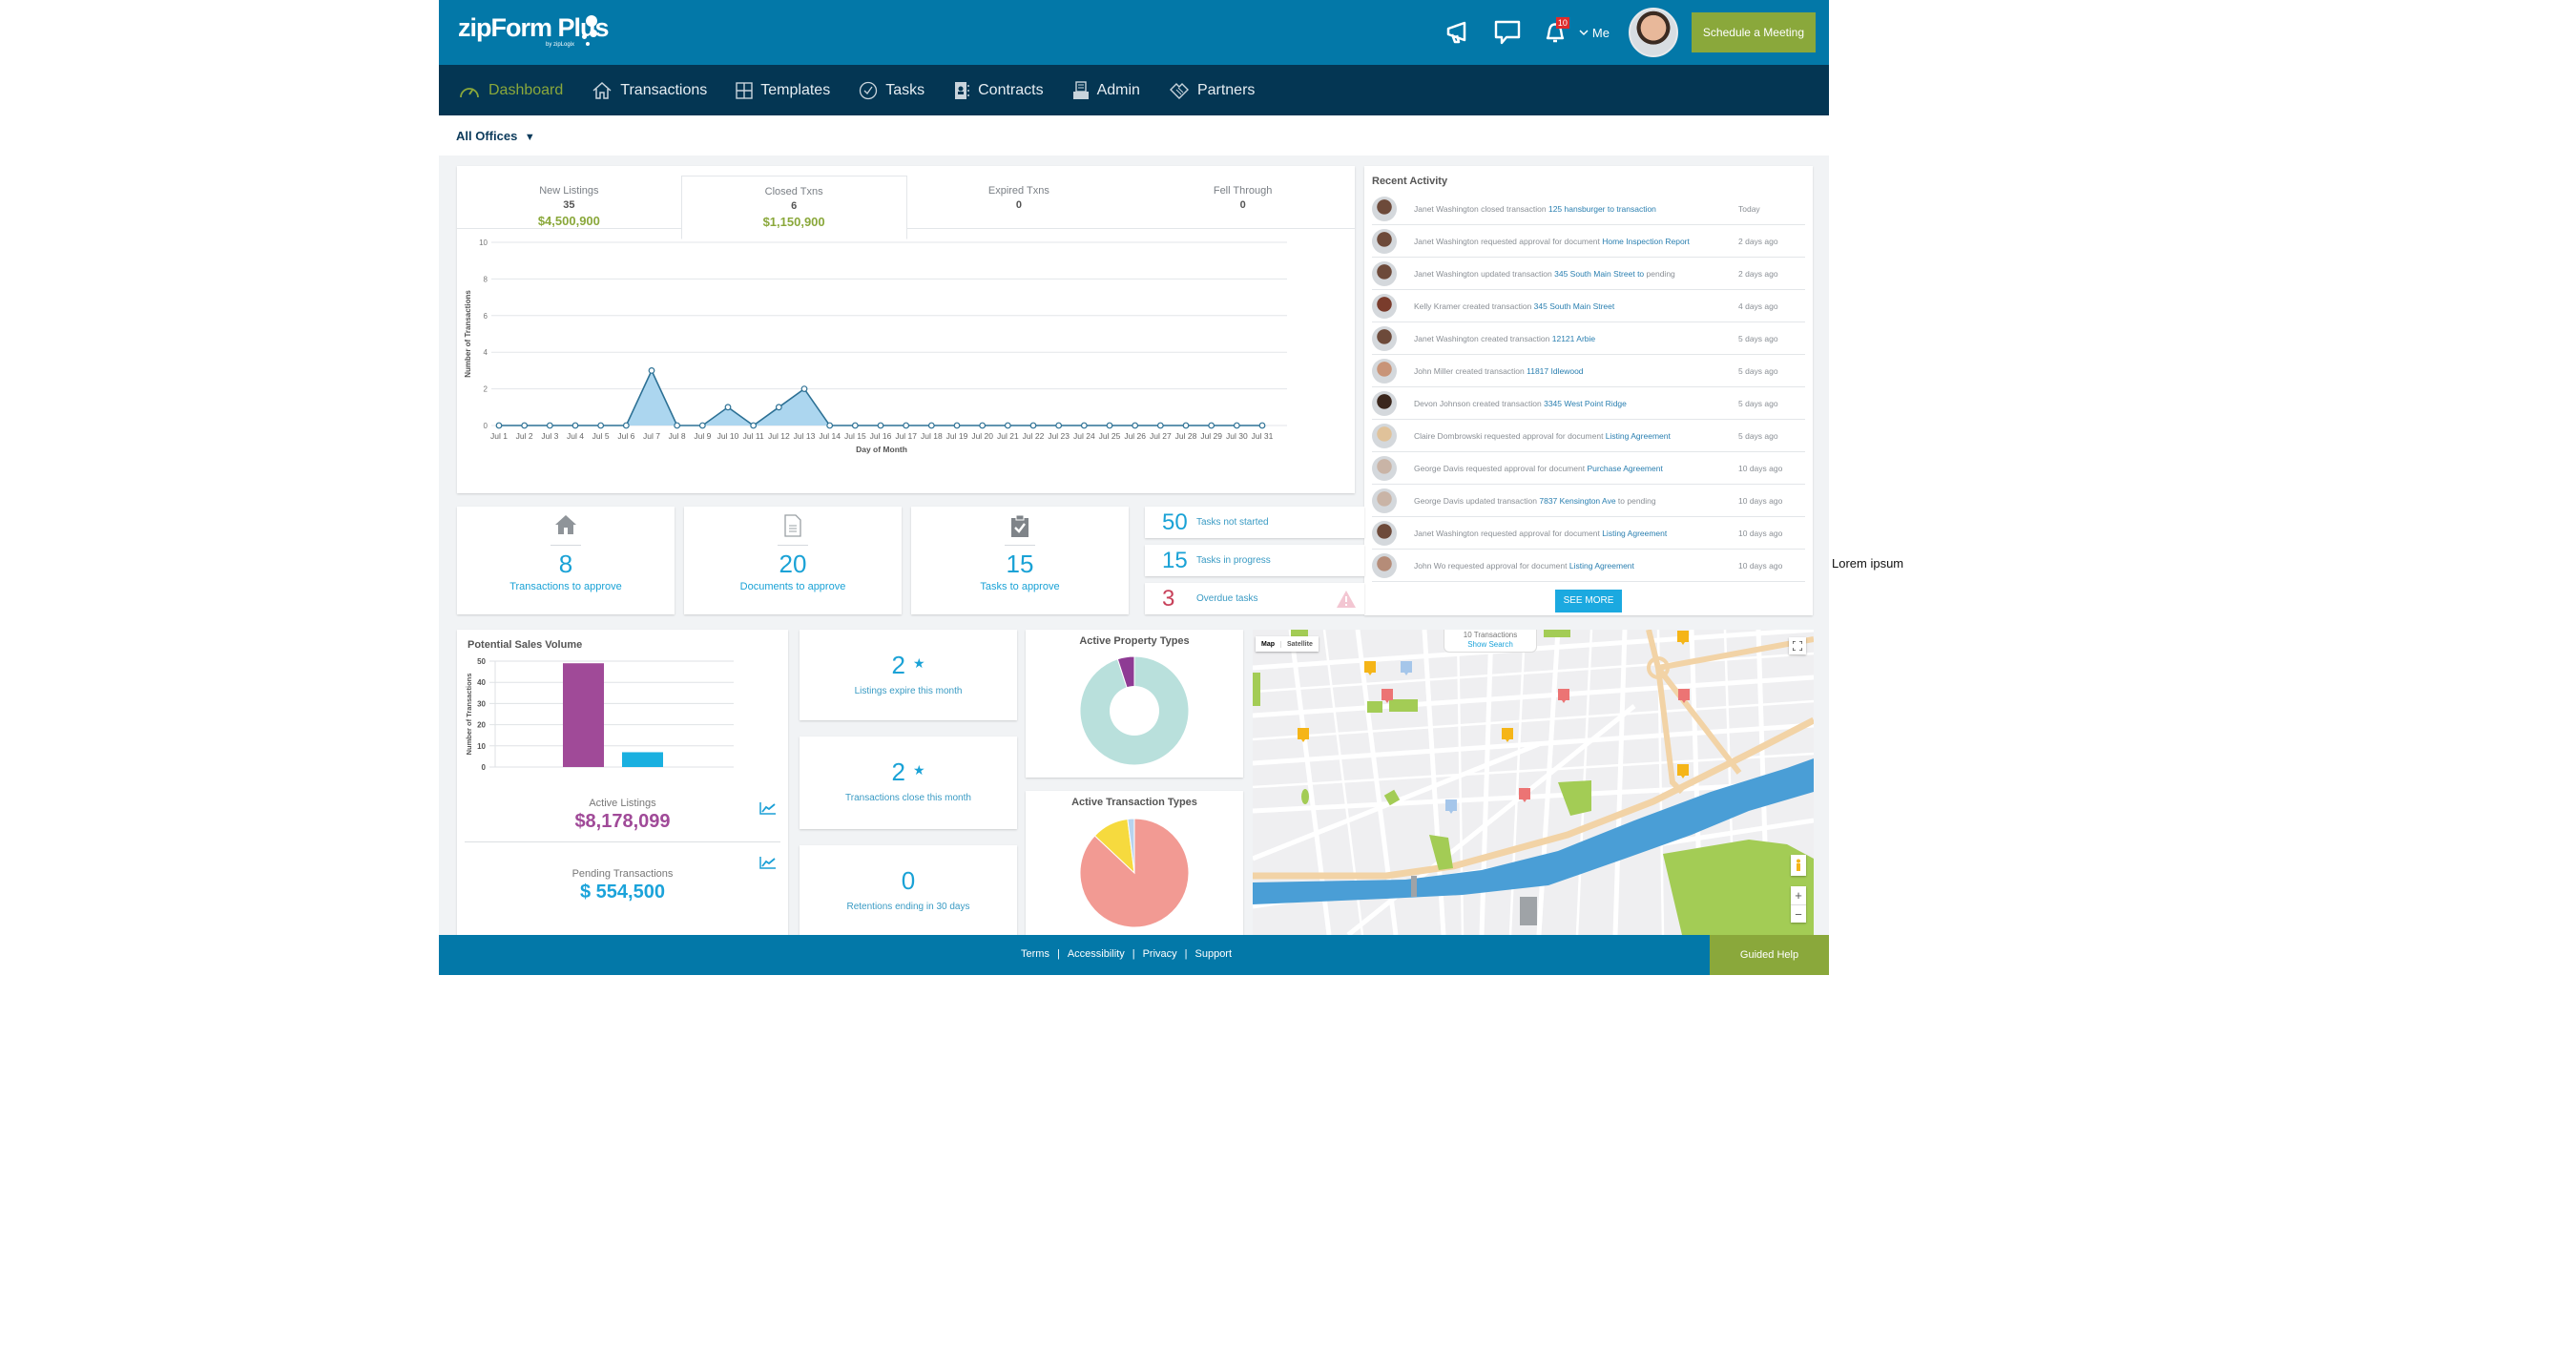  What do you see at coordinates (1268, 644) in the screenshot?
I see `map-type-map-button: Map` at bounding box center [1268, 644].